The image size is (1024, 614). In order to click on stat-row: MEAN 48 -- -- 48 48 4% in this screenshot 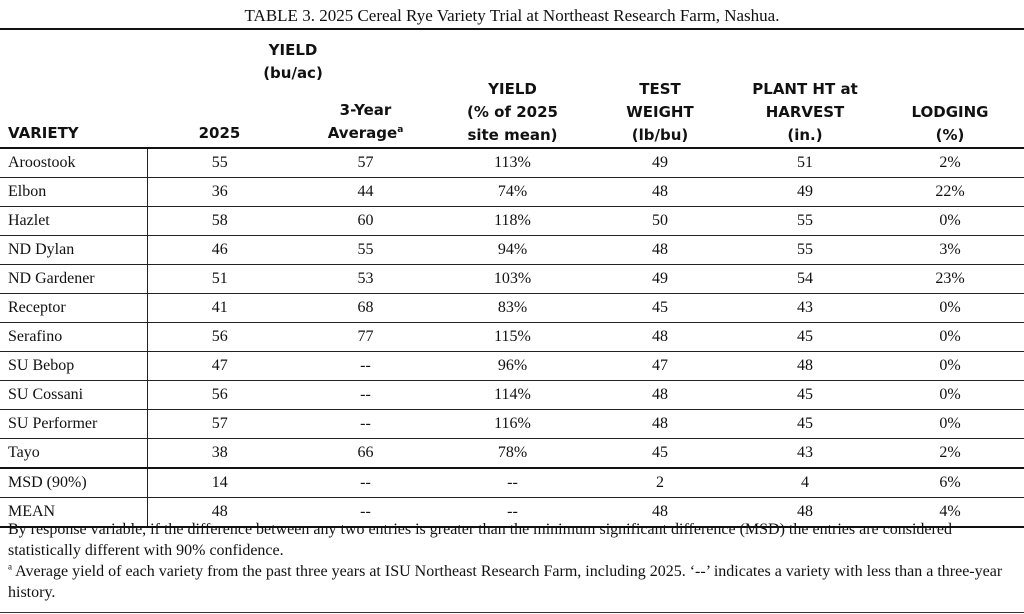, I will do `click(512, 512)`.